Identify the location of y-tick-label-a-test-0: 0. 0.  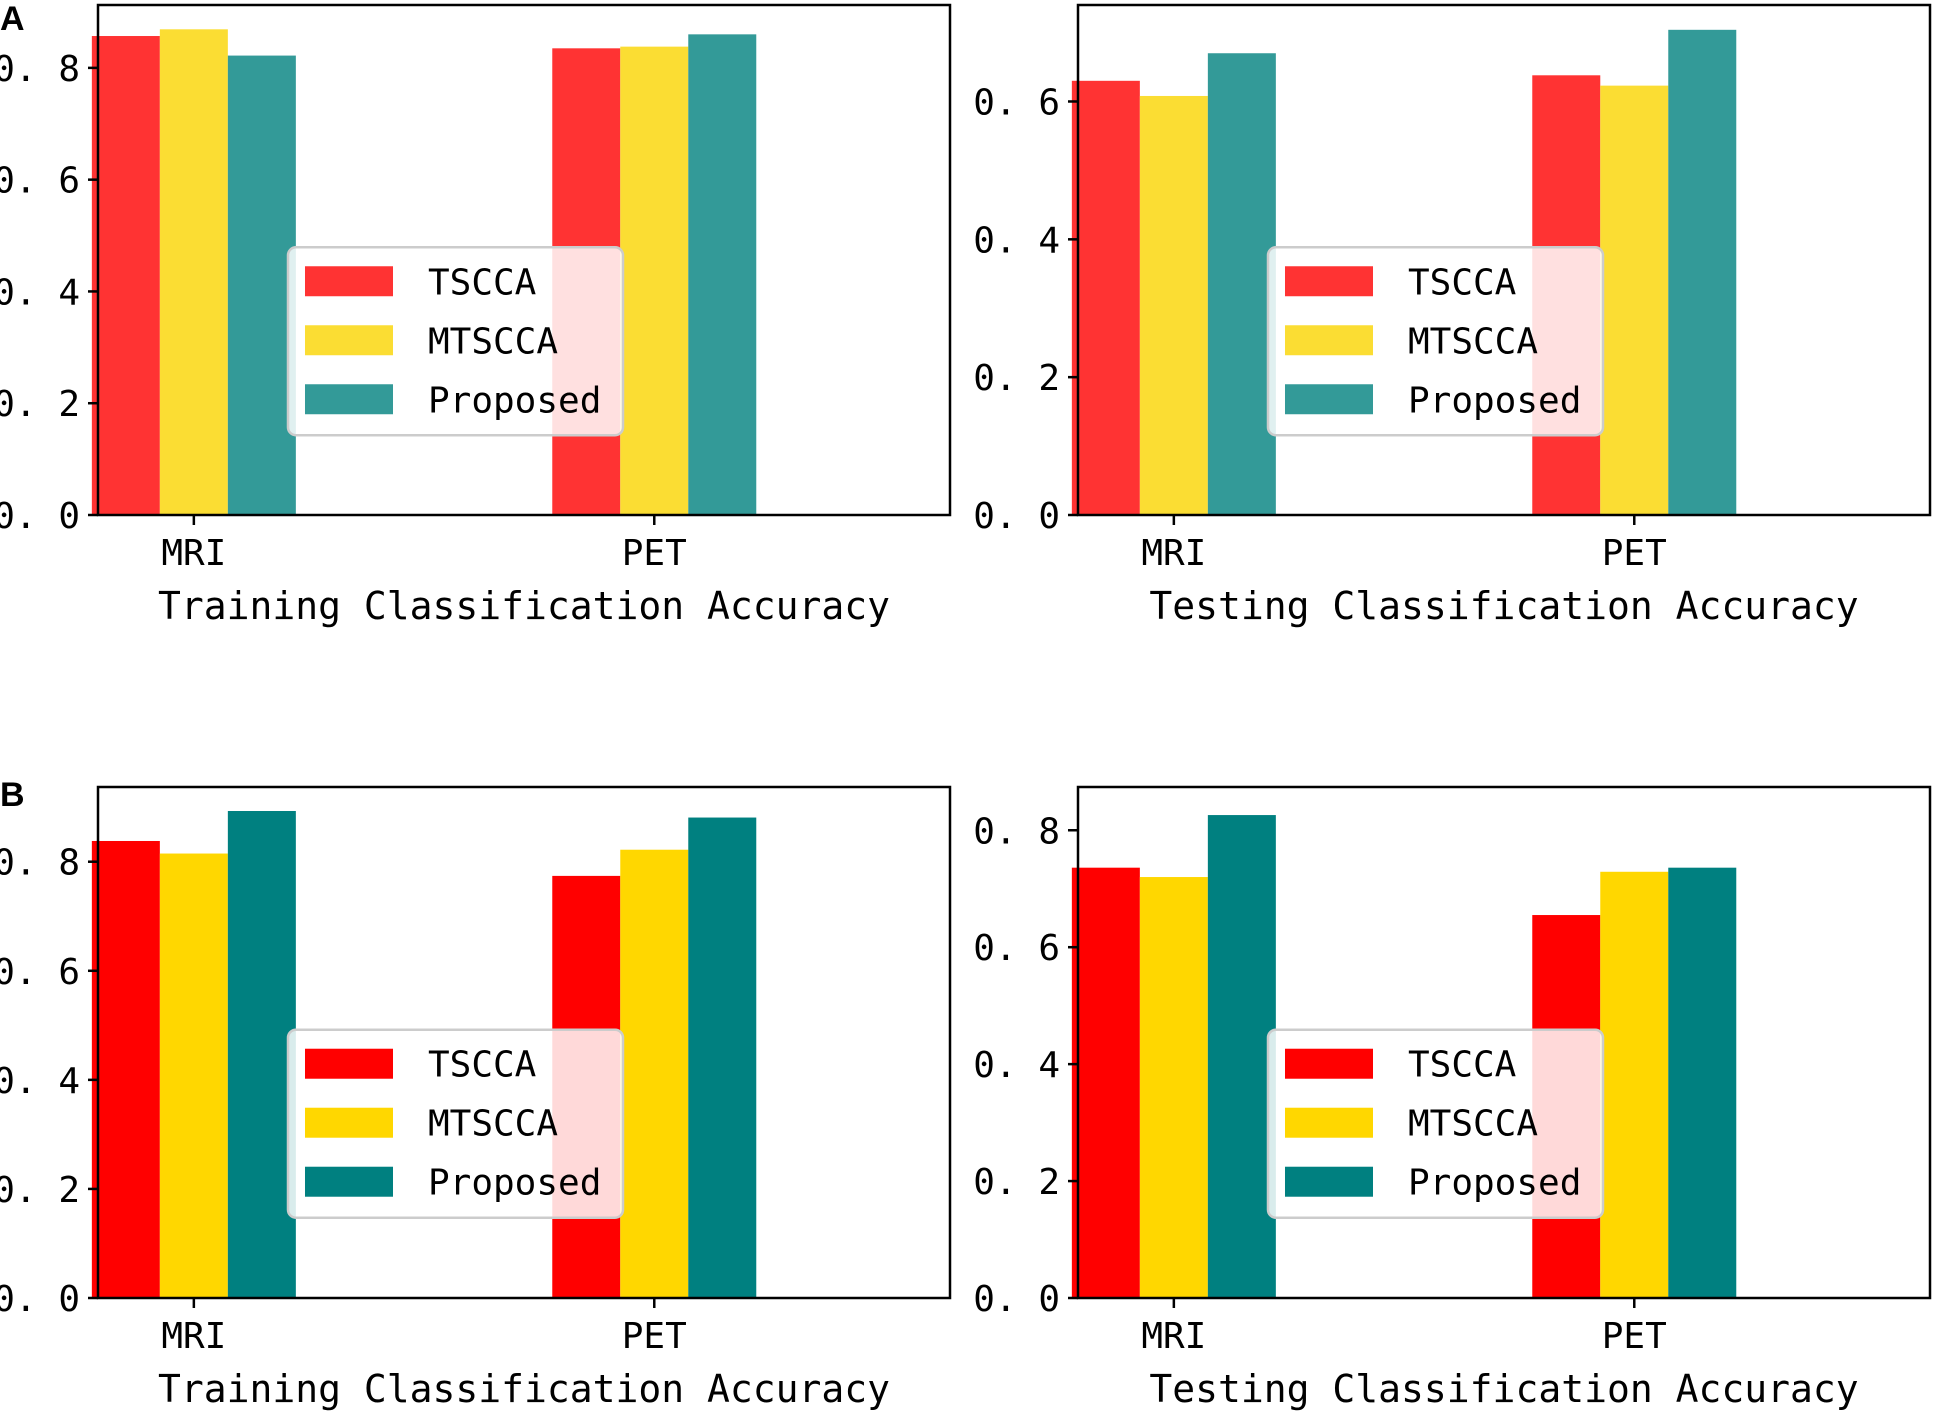
(1016, 516).